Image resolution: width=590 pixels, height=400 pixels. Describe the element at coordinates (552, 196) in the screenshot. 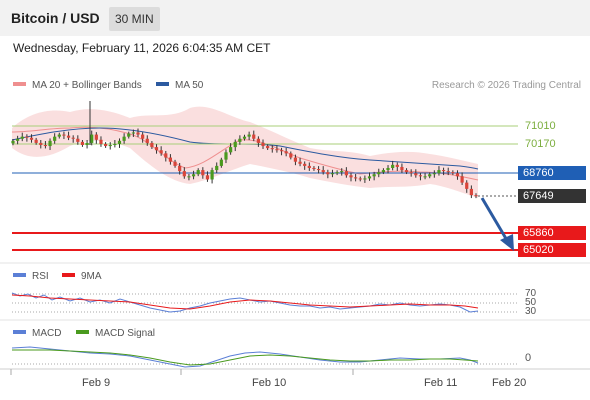

I see `level-label-67649: 67649` at that location.